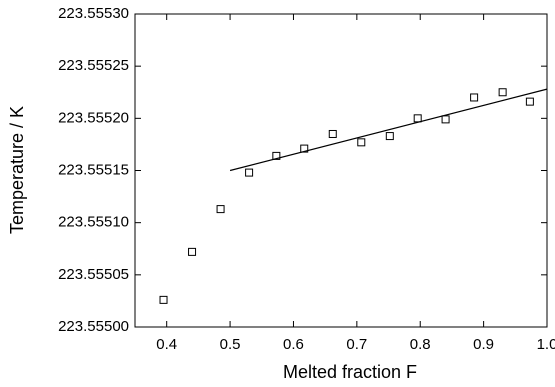 Image resolution: width=555 pixels, height=387 pixels. What do you see at coordinates (93, 274) in the screenshot?
I see `y-tick-label: 223.55505` at bounding box center [93, 274].